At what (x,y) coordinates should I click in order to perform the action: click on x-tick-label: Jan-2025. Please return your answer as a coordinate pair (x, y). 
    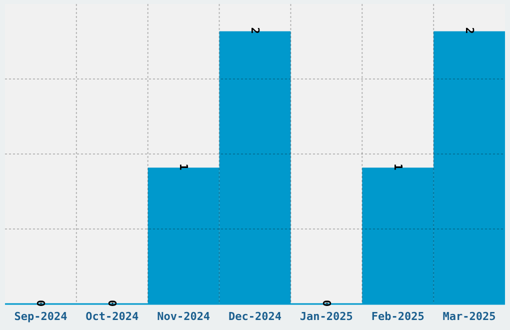
    Looking at the image, I should click on (326, 316).